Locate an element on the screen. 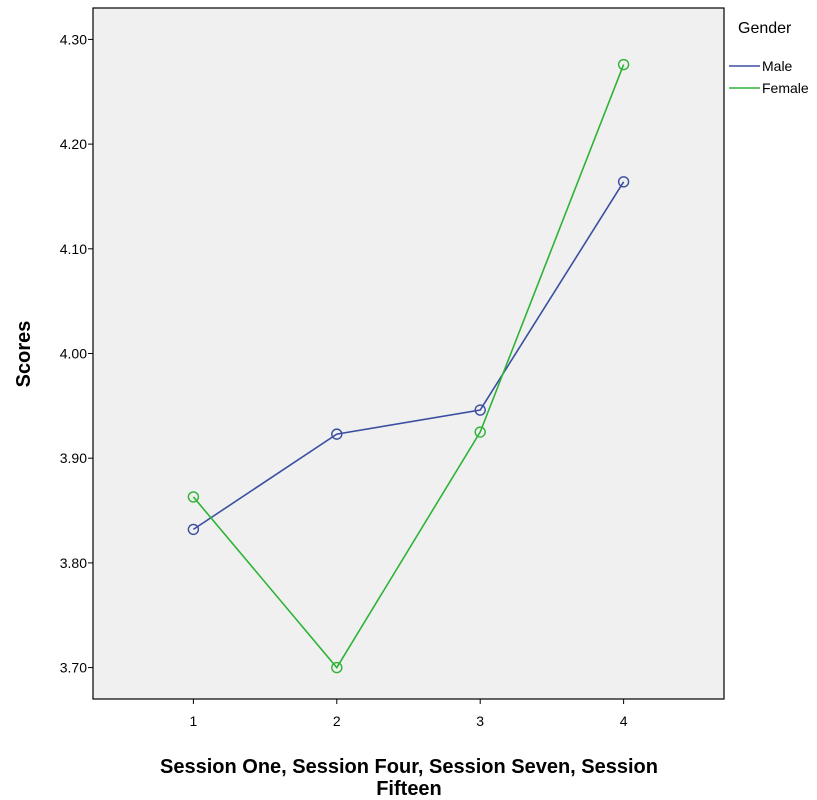  y-tick-label: 3.90 is located at coordinates (73, 458).